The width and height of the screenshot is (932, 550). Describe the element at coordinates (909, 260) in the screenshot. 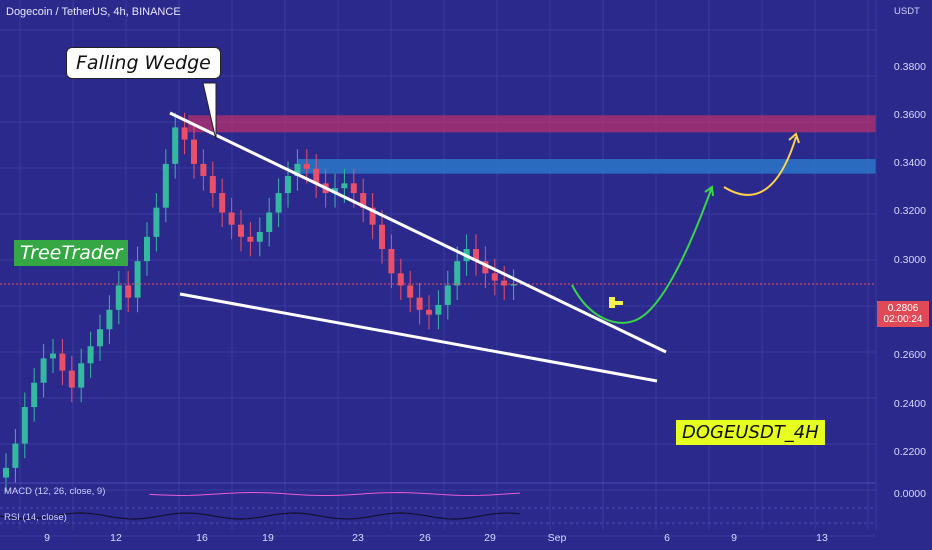

I see `y-tick-label: 0.3000` at that location.